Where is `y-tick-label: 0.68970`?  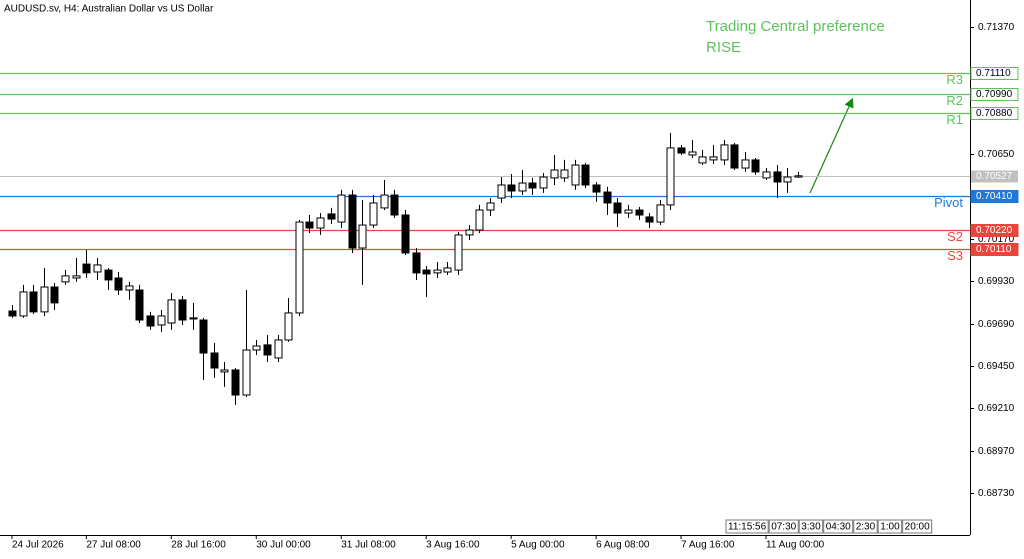 y-tick-label: 0.68970 is located at coordinates (996, 451).